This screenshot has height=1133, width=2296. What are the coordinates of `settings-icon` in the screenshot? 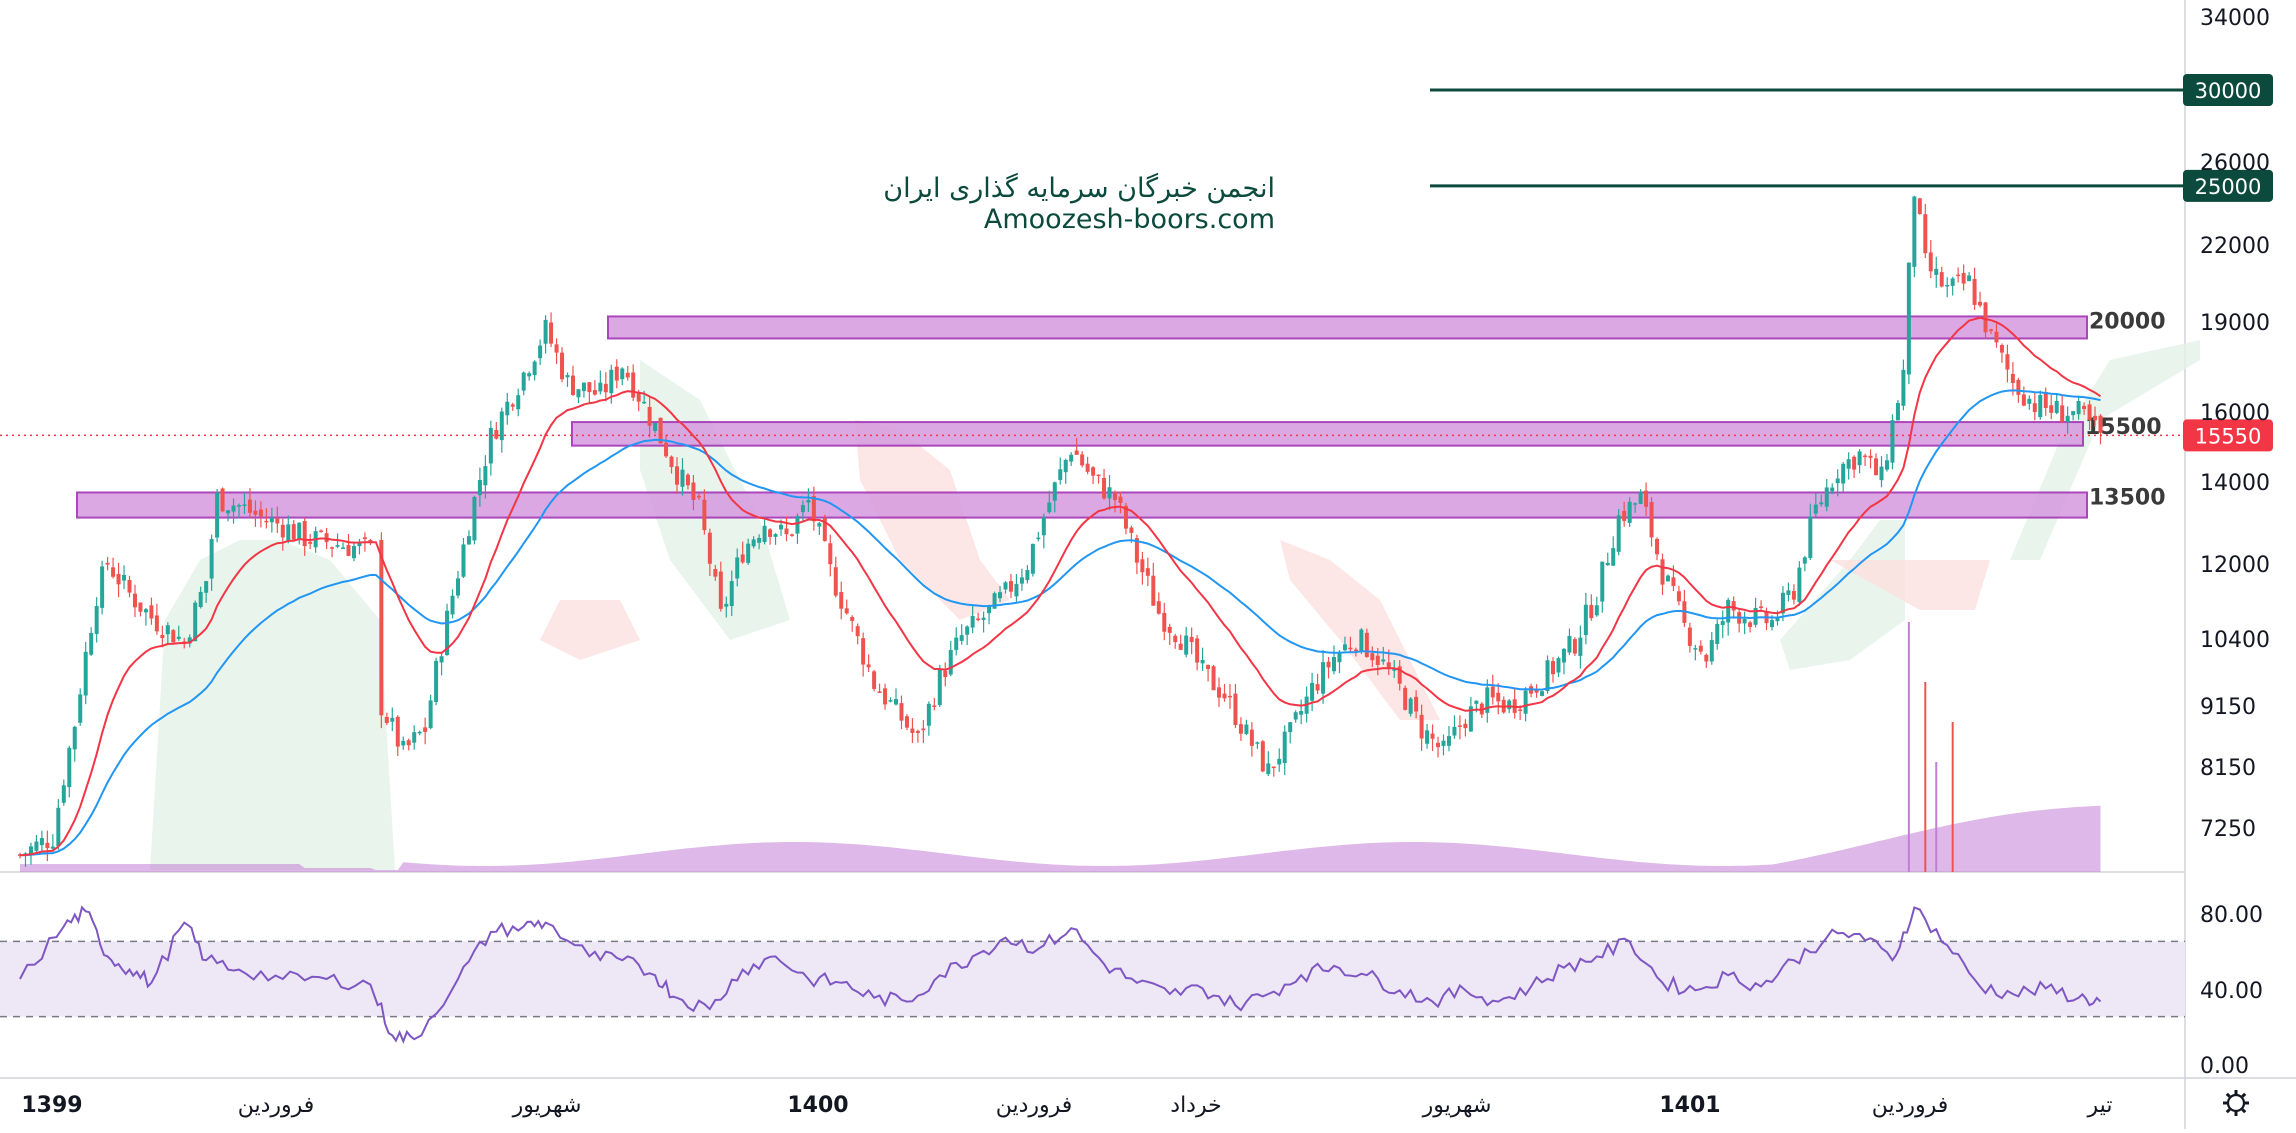 It's located at (2236, 1103).